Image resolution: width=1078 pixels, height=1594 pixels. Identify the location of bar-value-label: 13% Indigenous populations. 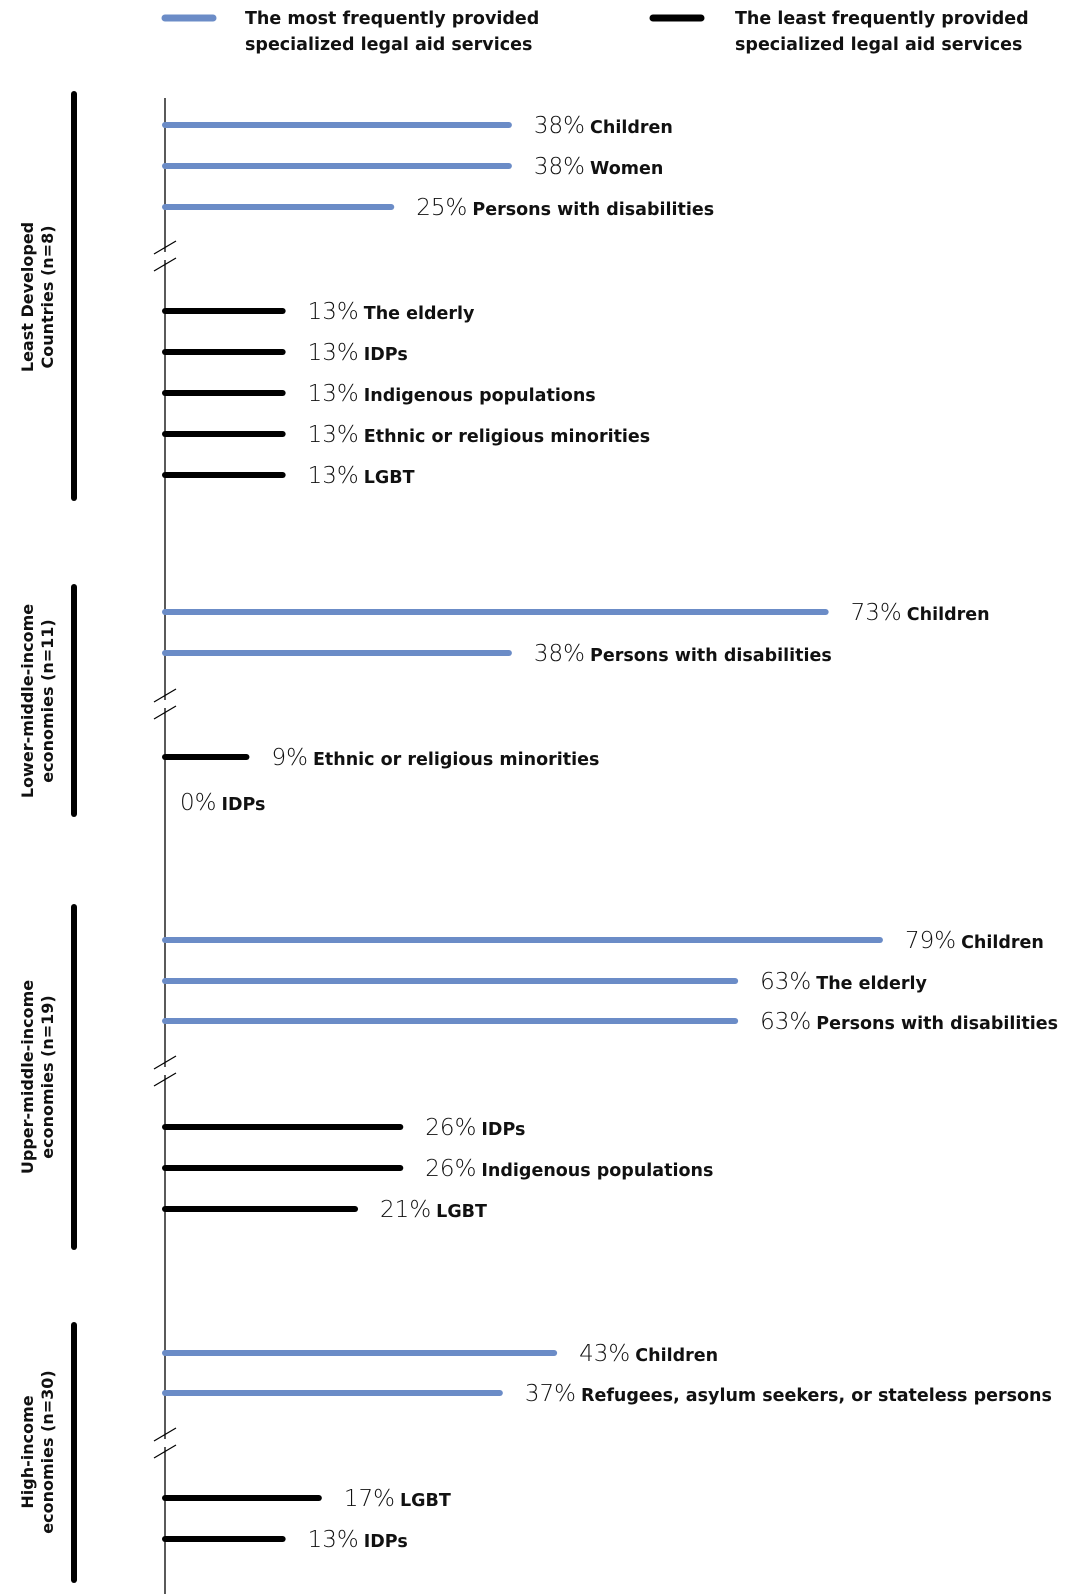
(452, 394).